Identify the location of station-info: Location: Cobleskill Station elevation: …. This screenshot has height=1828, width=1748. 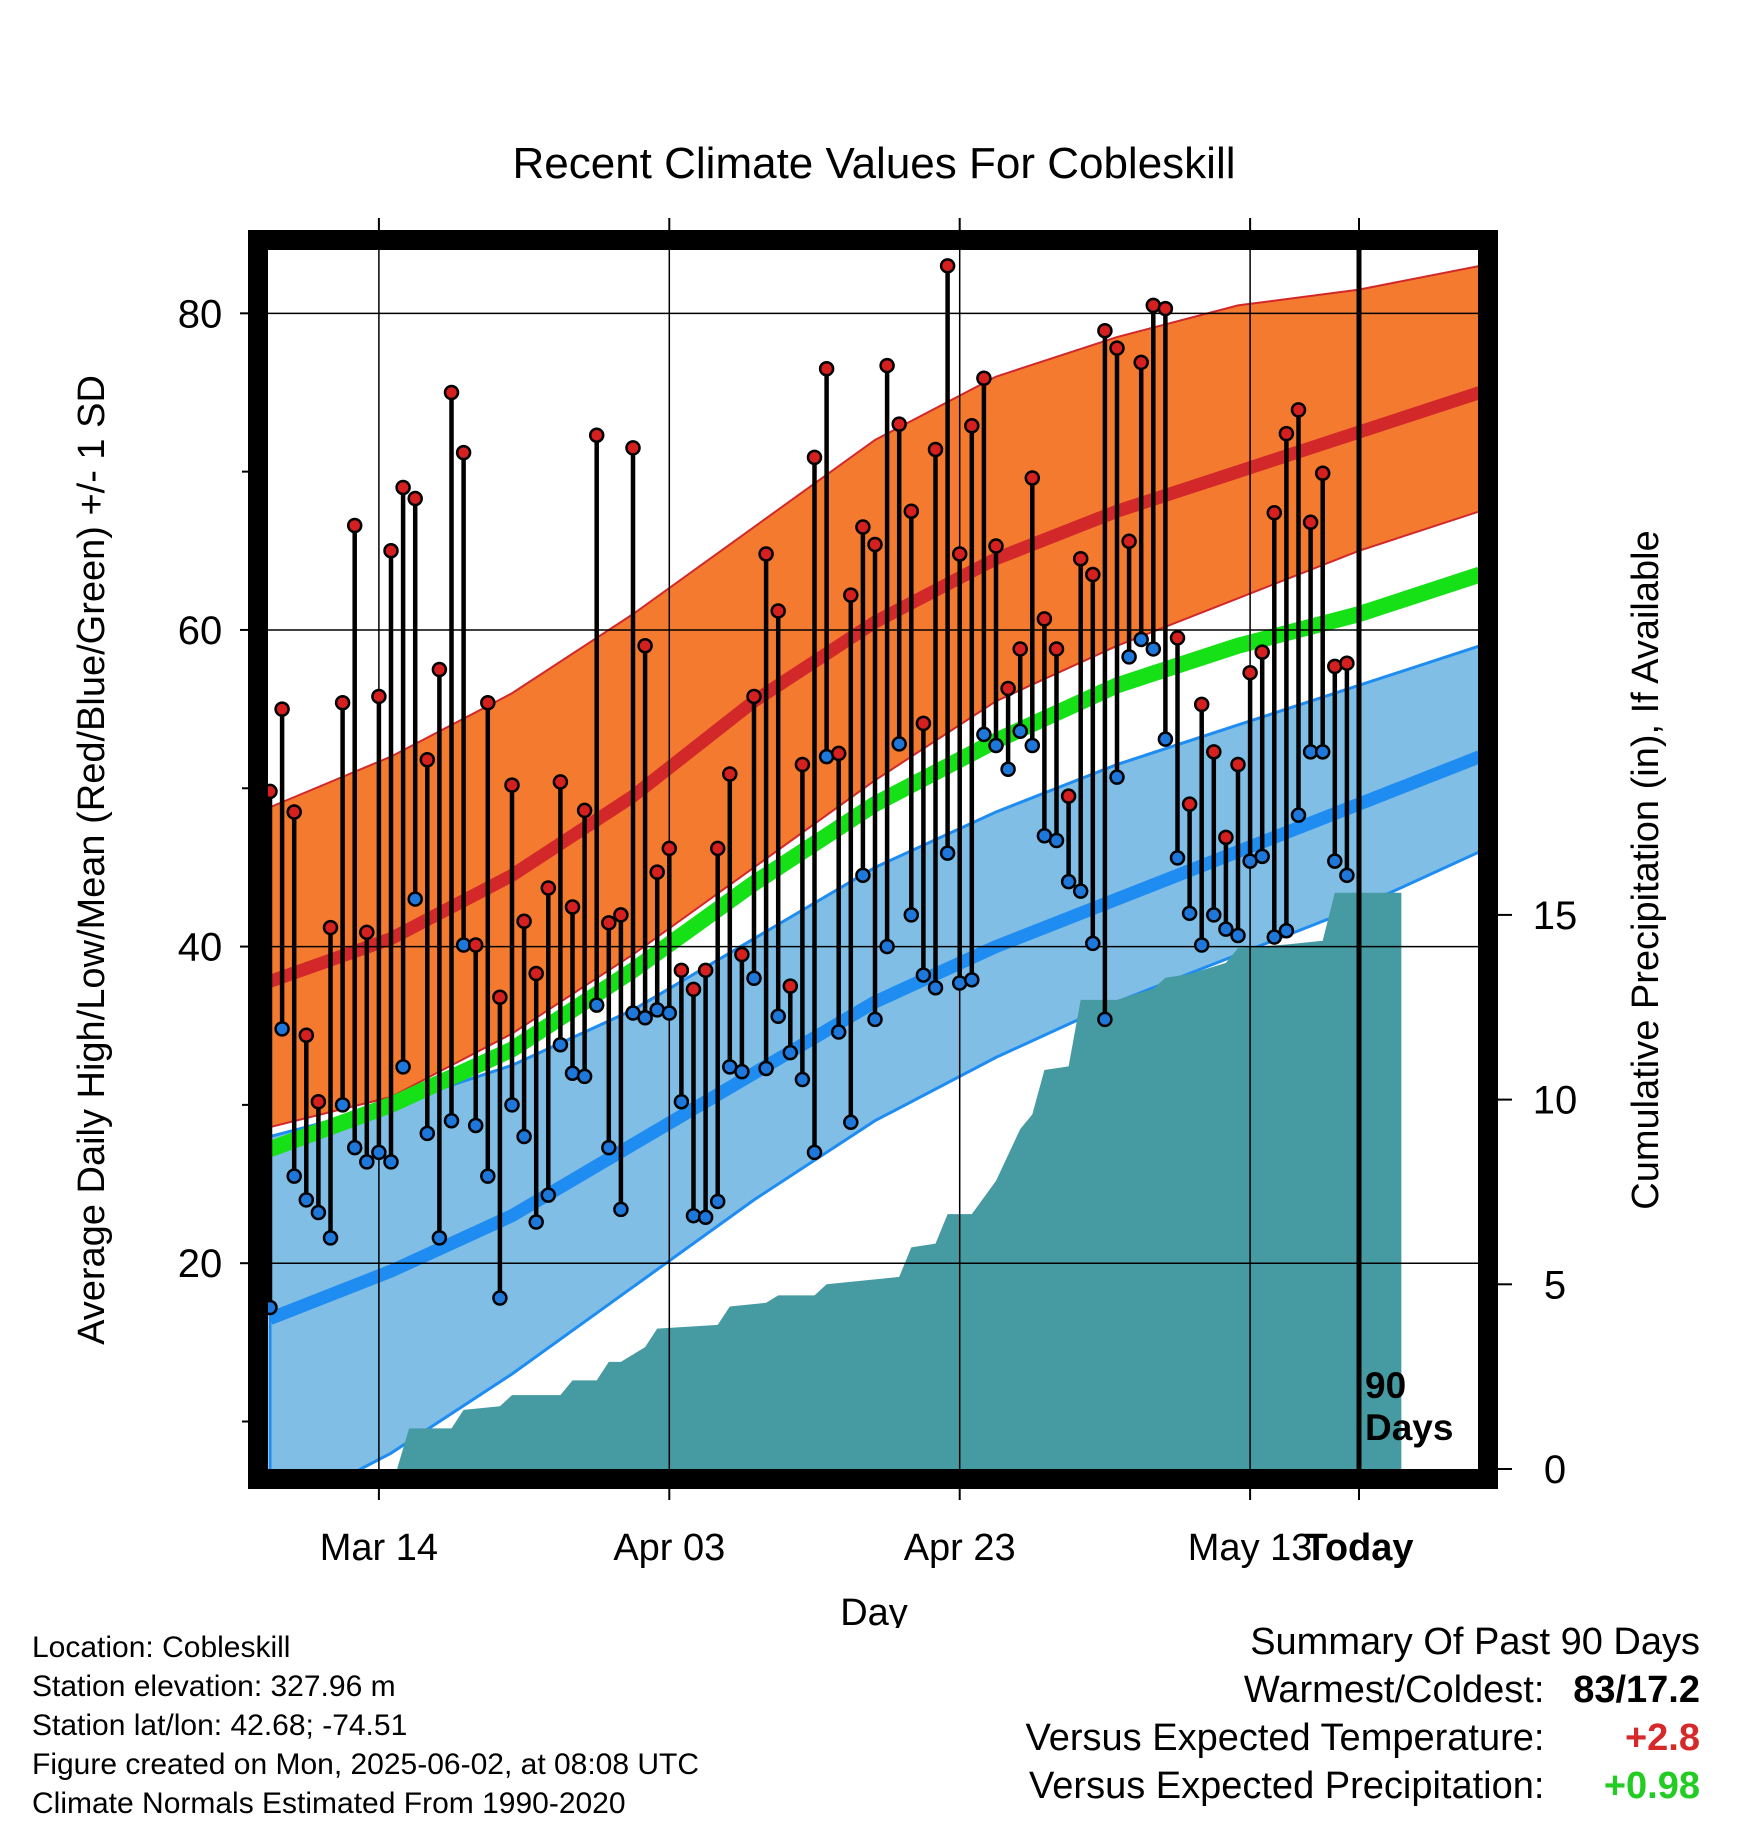
(365, 1725).